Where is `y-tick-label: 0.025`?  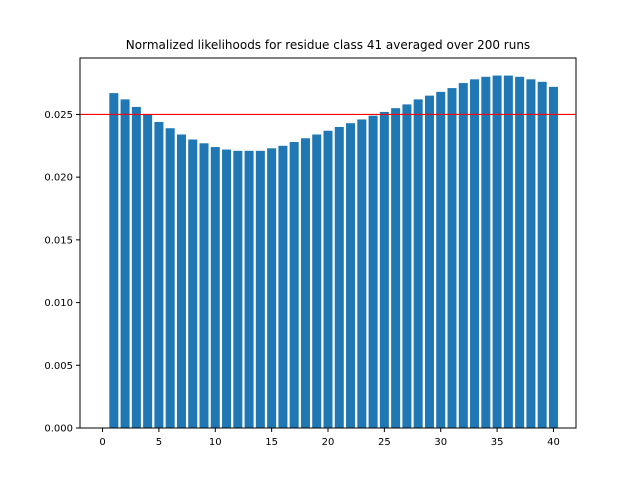
y-tick-label: 0.025 is located at coordinates (58, 115).